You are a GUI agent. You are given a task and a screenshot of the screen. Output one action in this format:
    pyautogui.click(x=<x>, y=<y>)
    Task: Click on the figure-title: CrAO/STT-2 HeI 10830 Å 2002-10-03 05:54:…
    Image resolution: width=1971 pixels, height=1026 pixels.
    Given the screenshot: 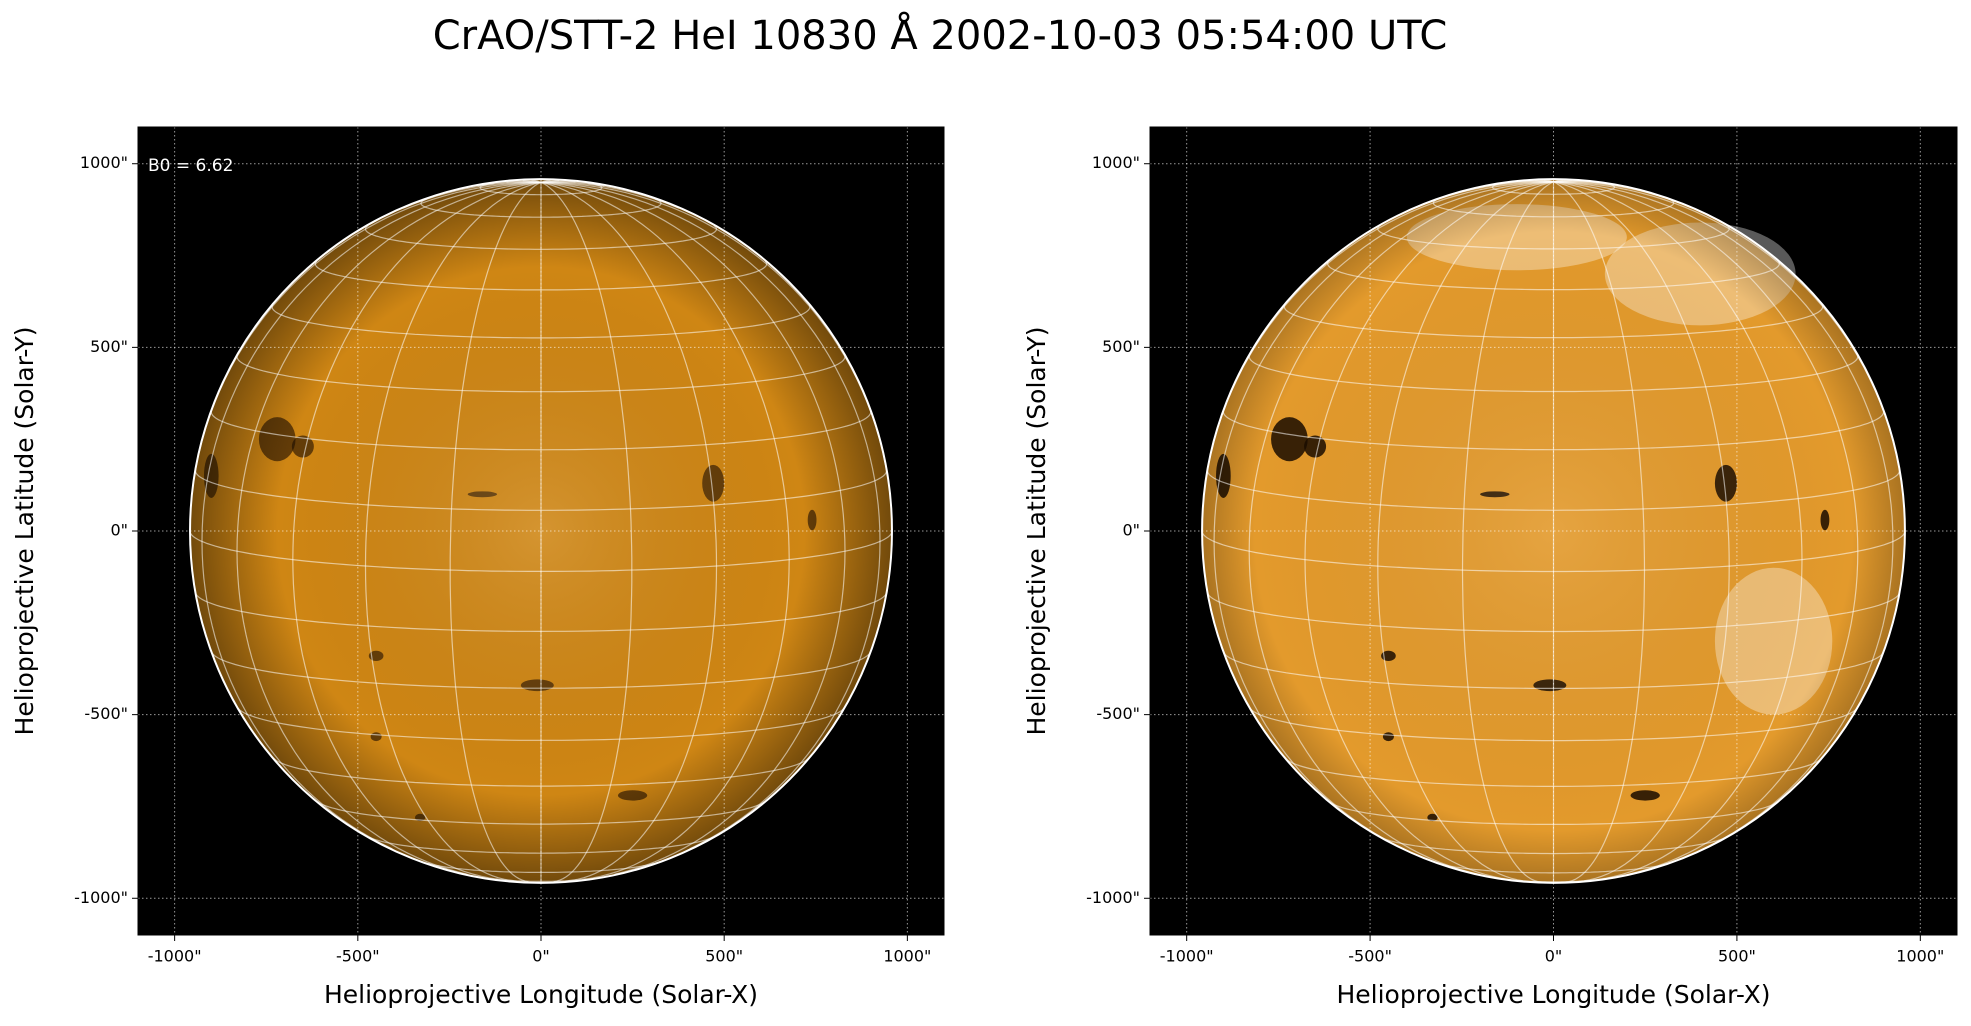 What is the action you would take?
    pyautogui.click(x=940, y=35)
    